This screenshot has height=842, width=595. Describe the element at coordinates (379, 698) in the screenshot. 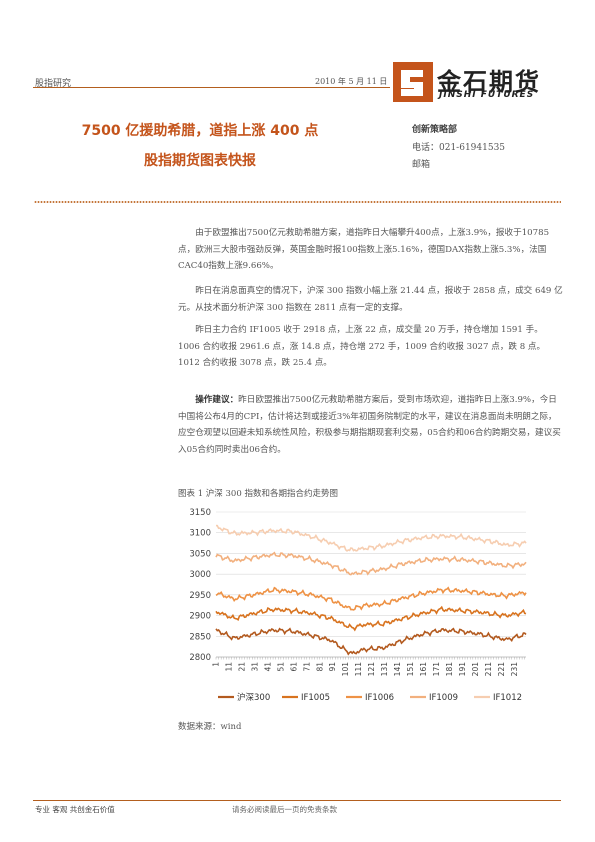

I see `legend-label: IF1006` at that location.